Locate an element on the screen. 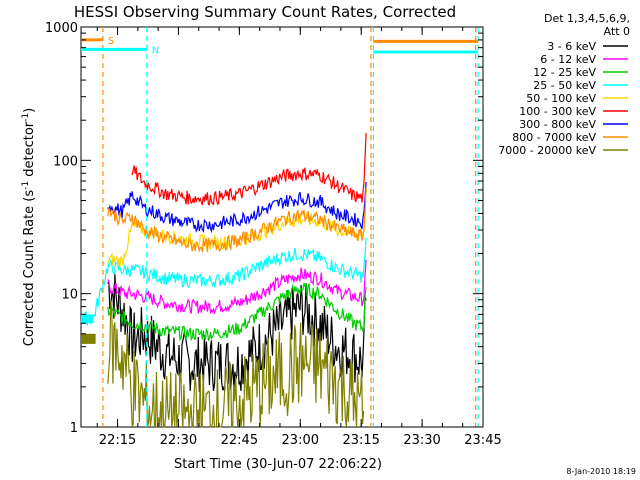 Image resolution: width=640 pixels, height=480 pixels. x-tick-label: 22:30 is located at coordinates (178, 440).